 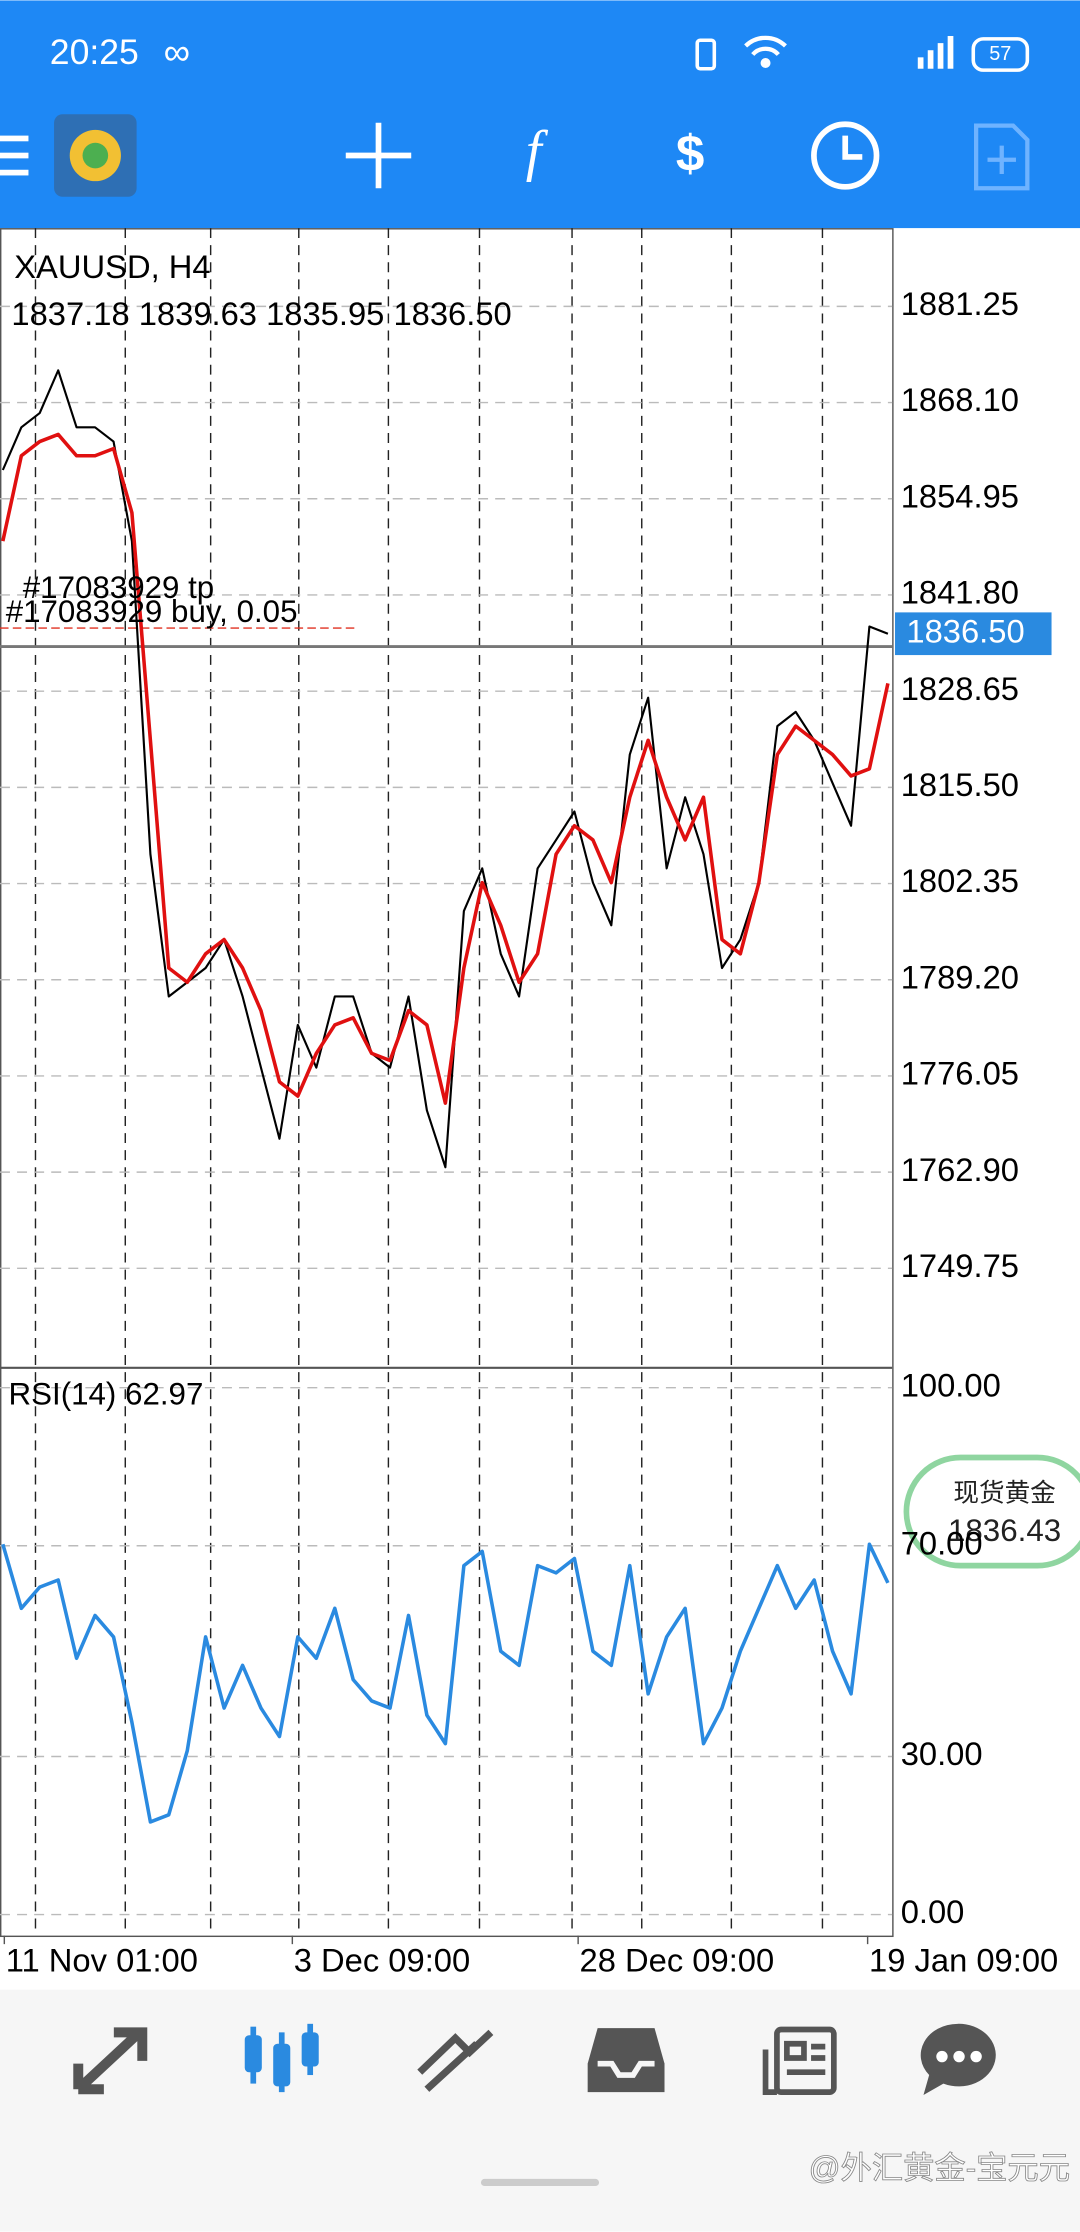 What do you see at coordinates (960, 592) in the screenshot?
I see `y-tick-label: 1841.80` at bounding box center [960, 592].